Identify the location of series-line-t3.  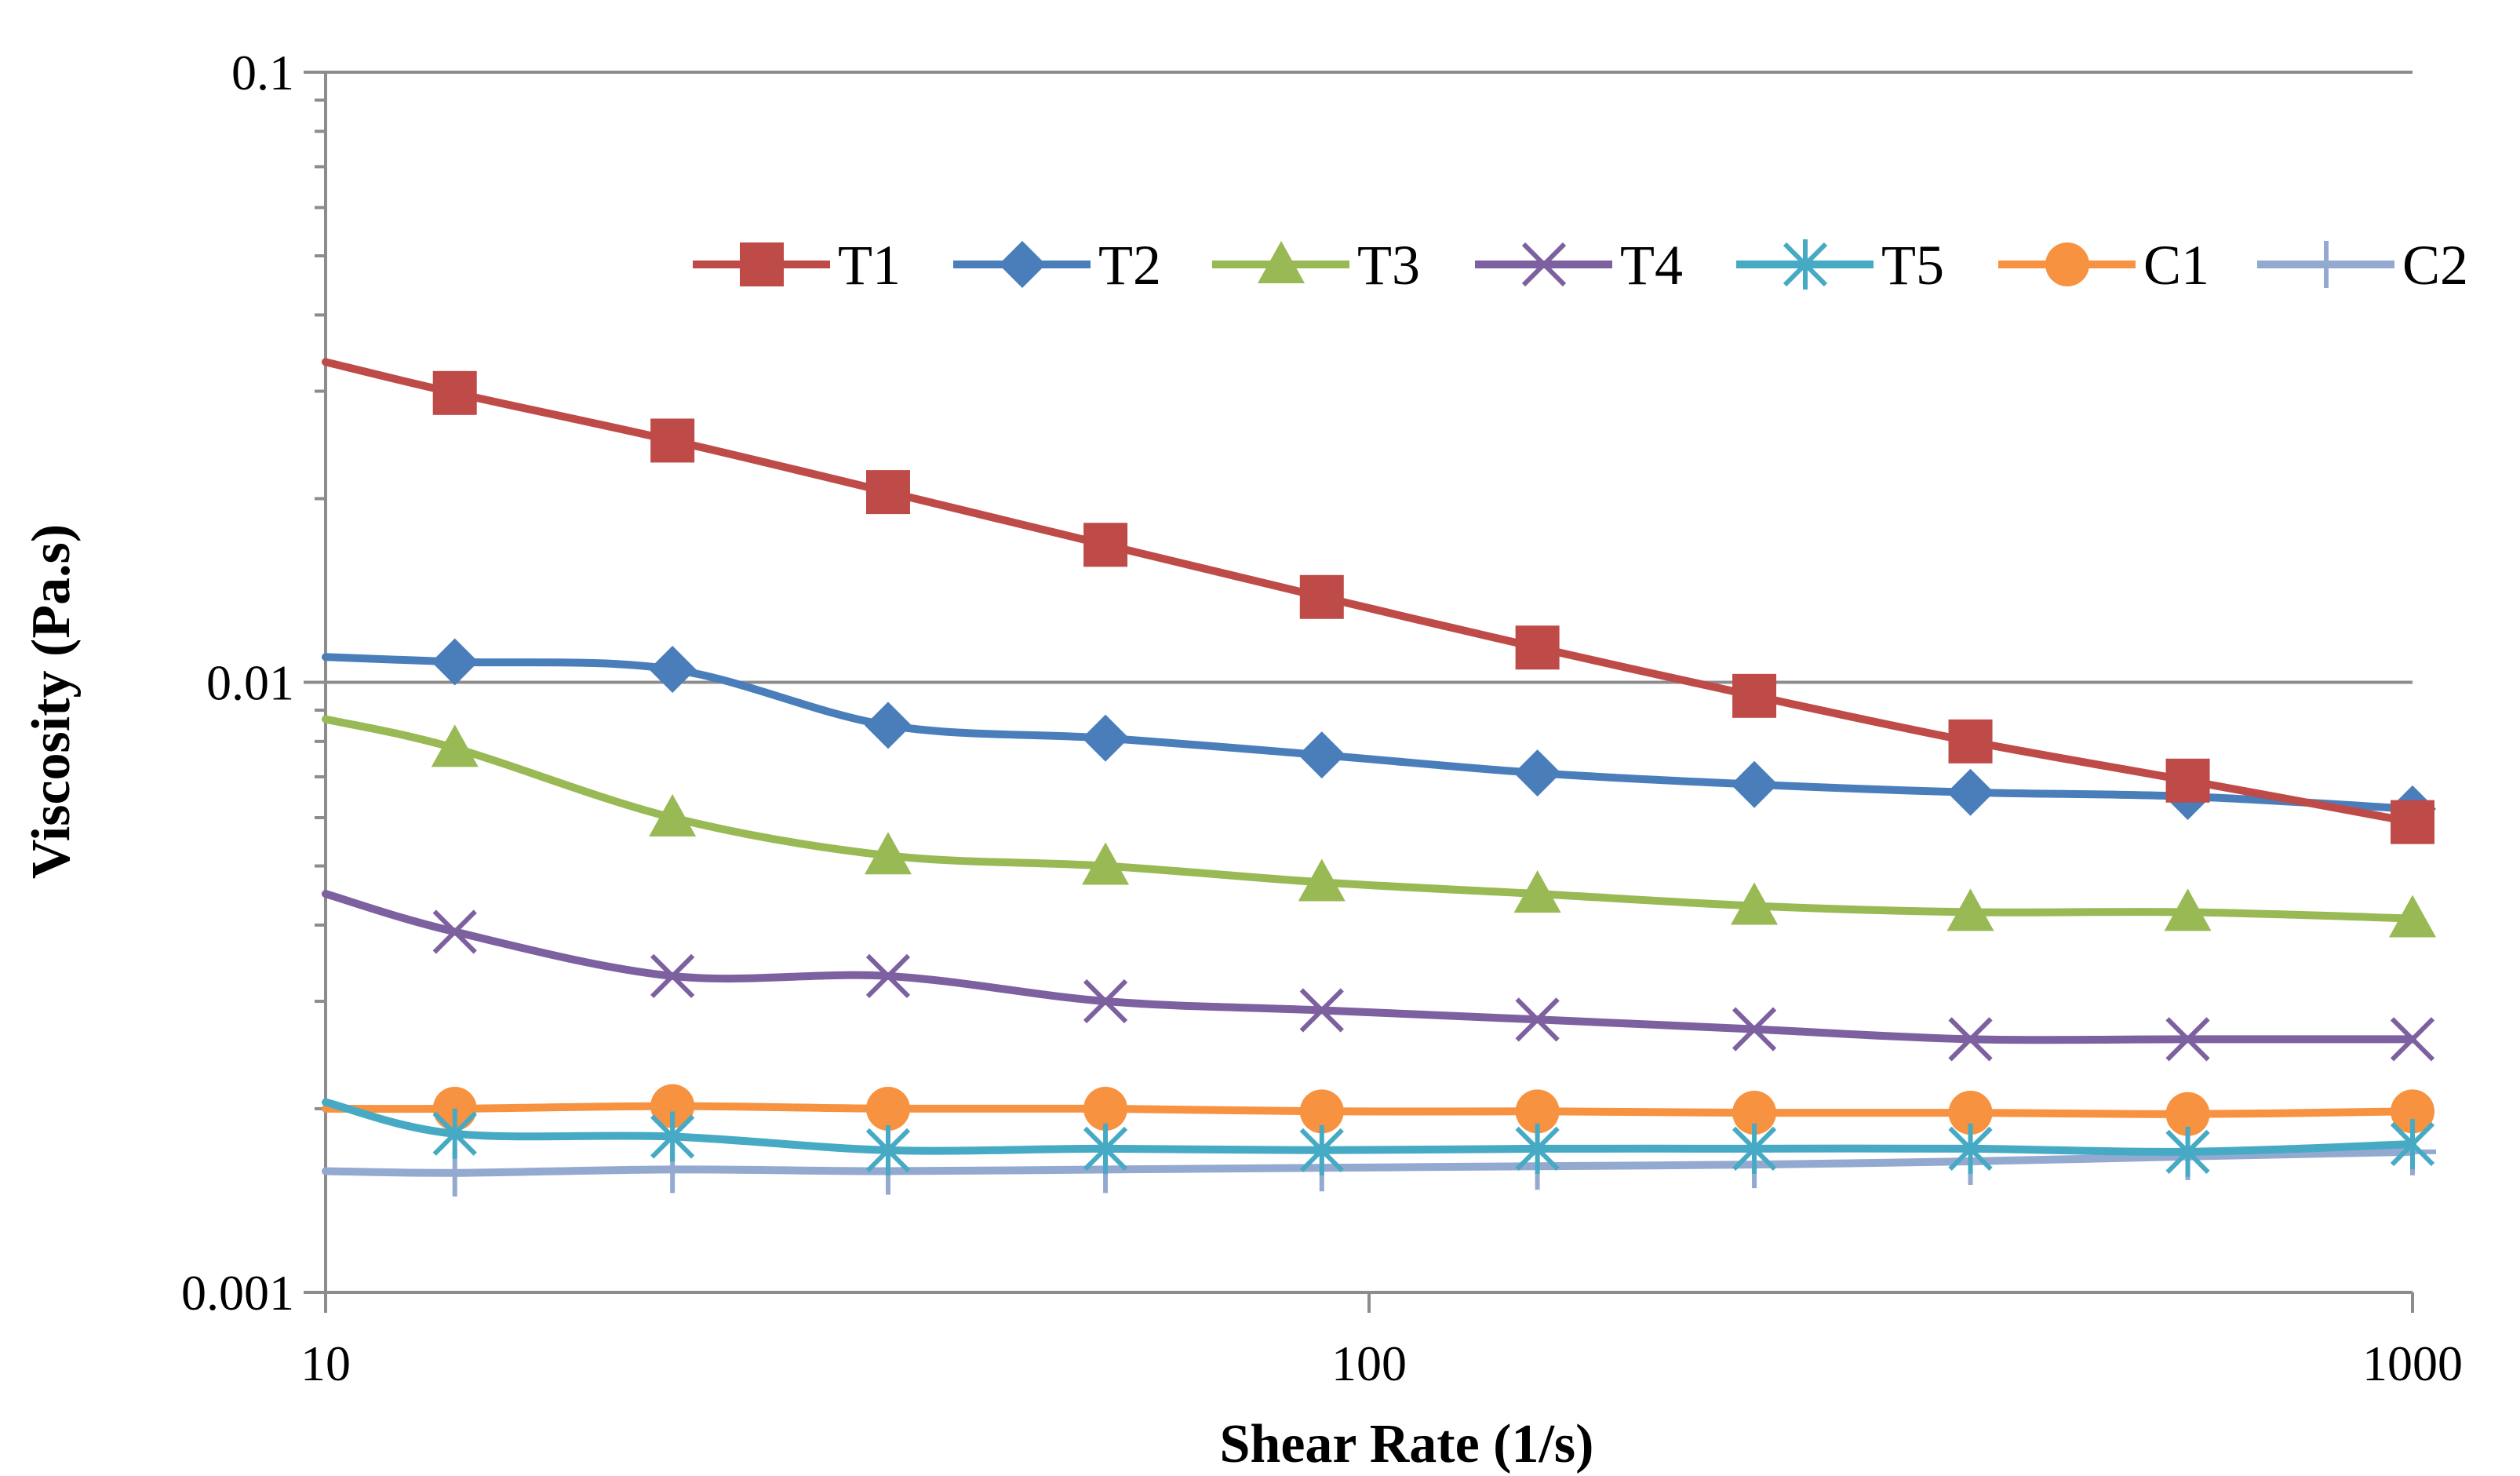
(1369, 819).